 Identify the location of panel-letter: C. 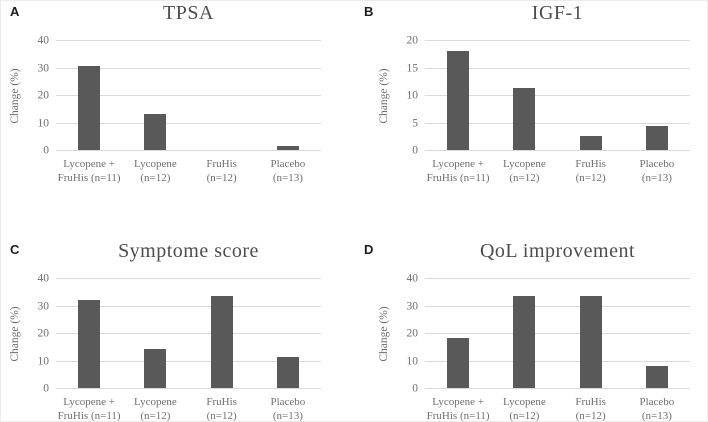
(15, 249).